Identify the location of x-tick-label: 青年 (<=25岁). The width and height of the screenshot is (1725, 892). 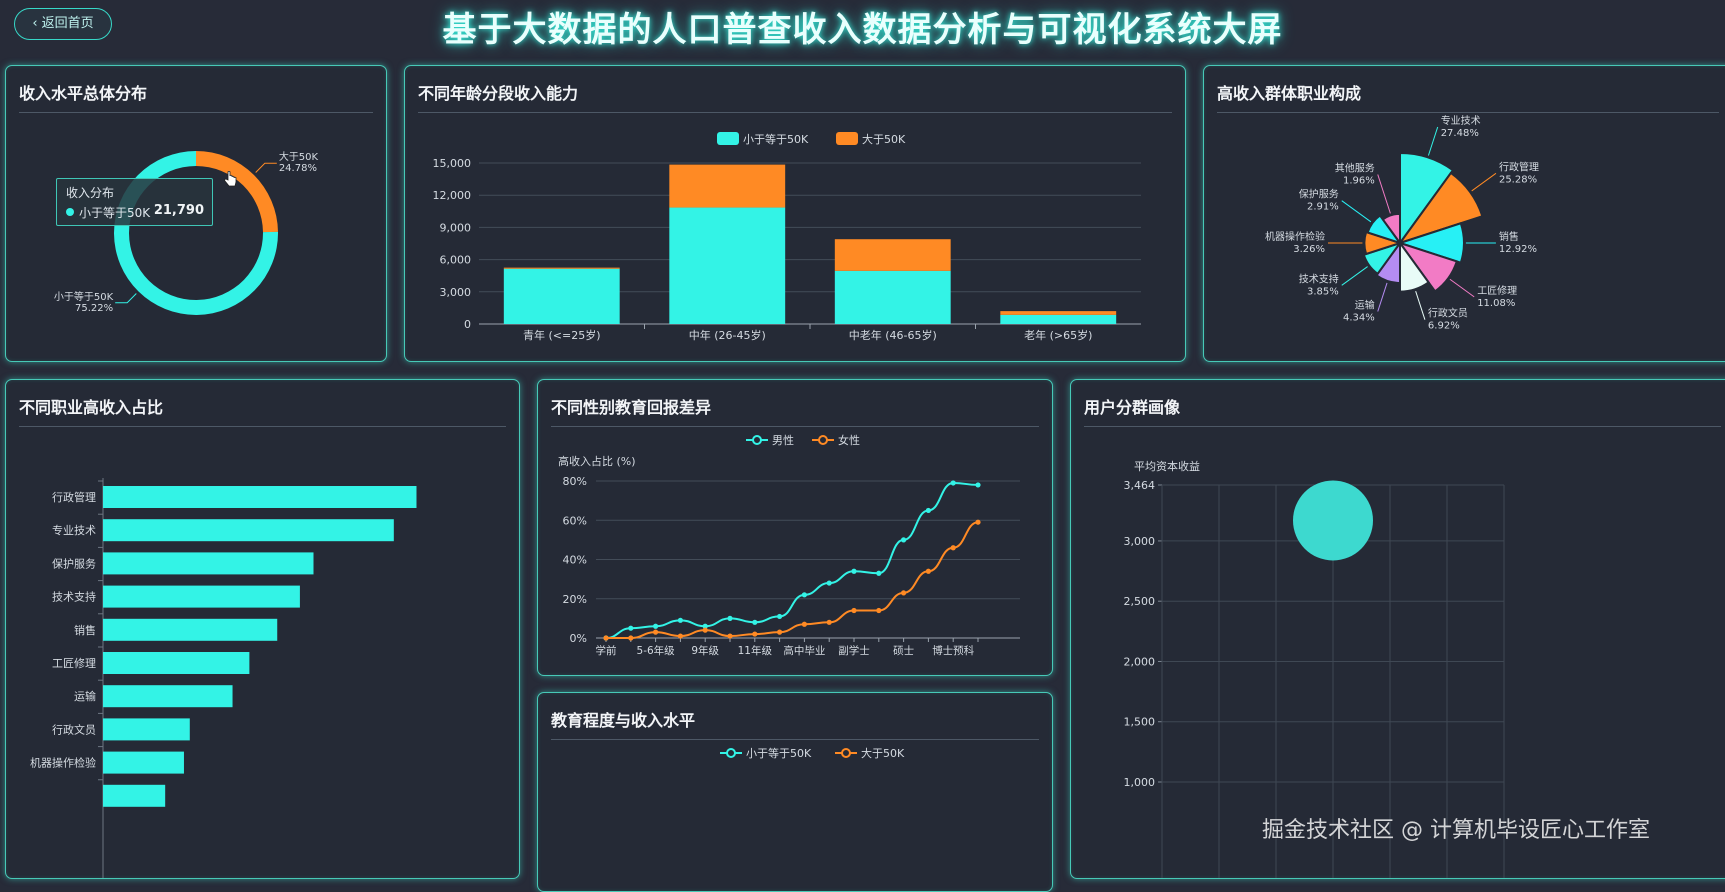
(562, 335).